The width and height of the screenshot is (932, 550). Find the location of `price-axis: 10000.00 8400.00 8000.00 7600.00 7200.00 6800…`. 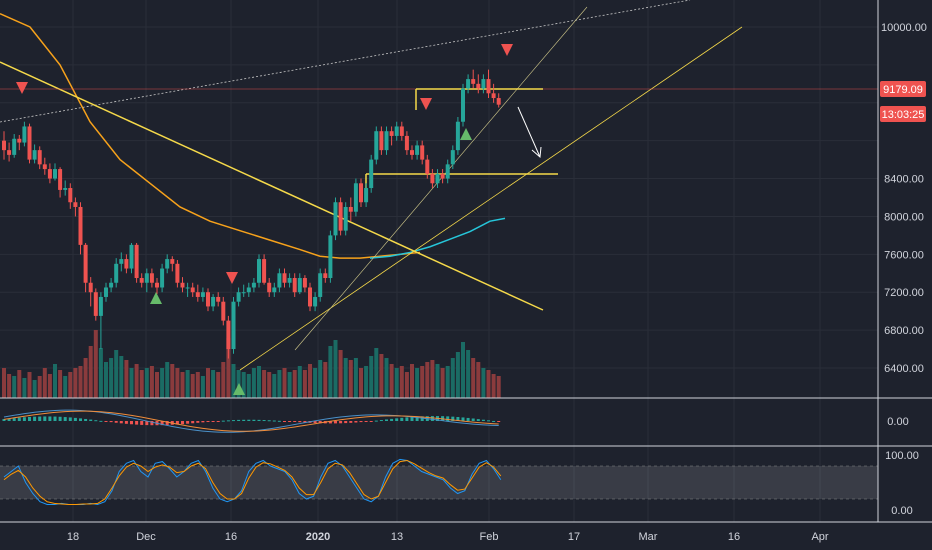

price-axis: 10000.00 8400.00 8000.00 7600.00 7200.00 6800… is located at coordinates (904, 198).